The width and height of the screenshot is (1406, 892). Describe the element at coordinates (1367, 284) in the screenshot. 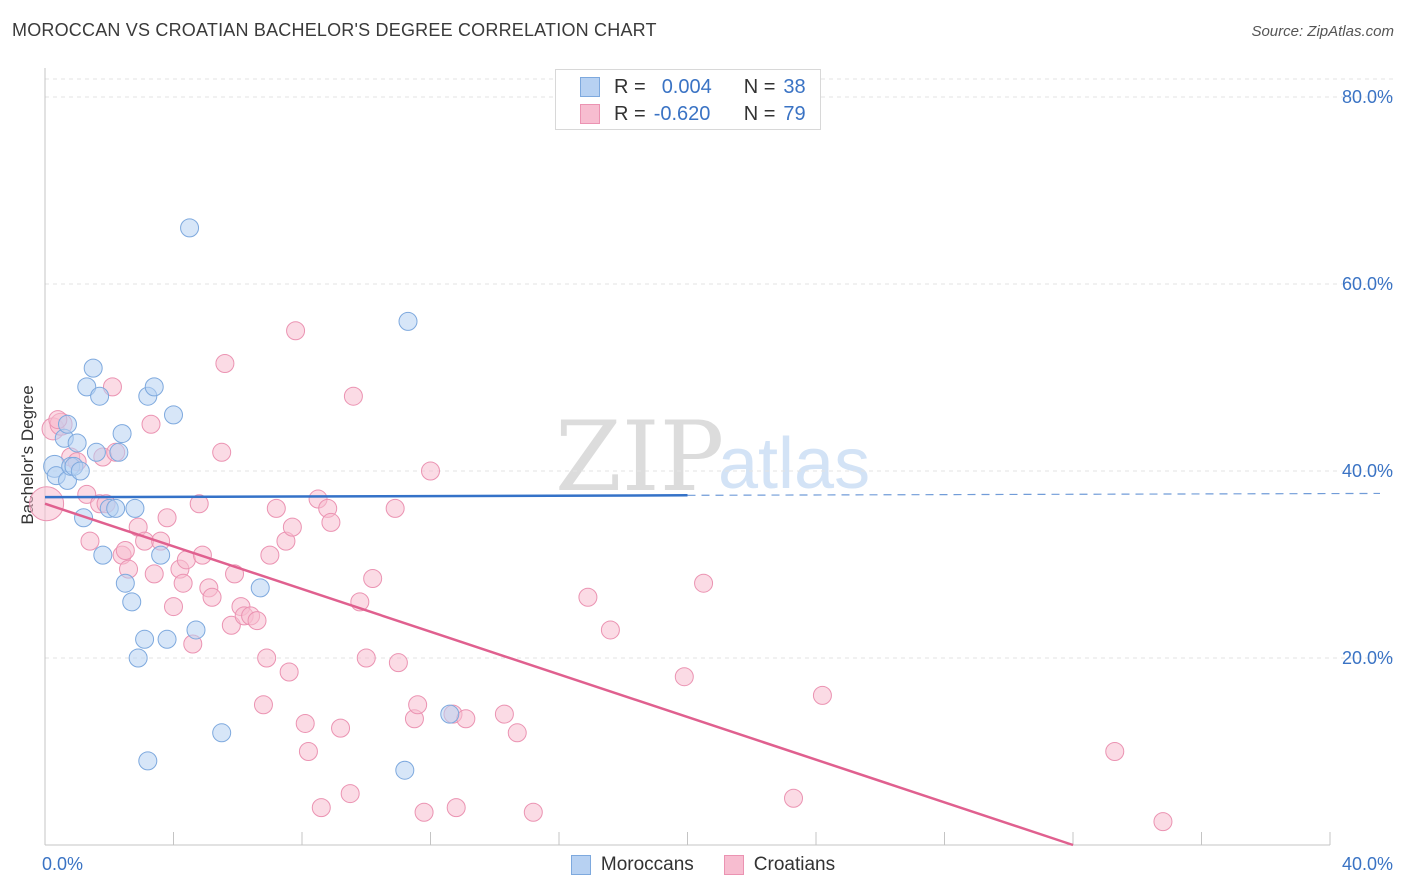

I see `y-tick-label: 60.0%` at that location.